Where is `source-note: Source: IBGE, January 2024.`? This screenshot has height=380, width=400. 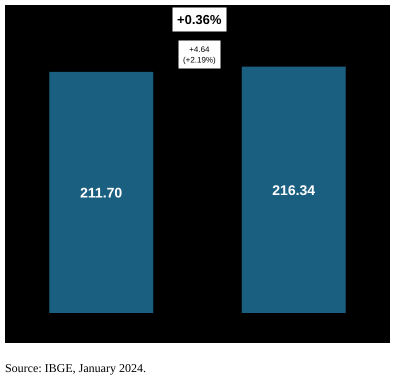
source-note: Source: IBGE, January 2024. is located at coordinates (75, 368).